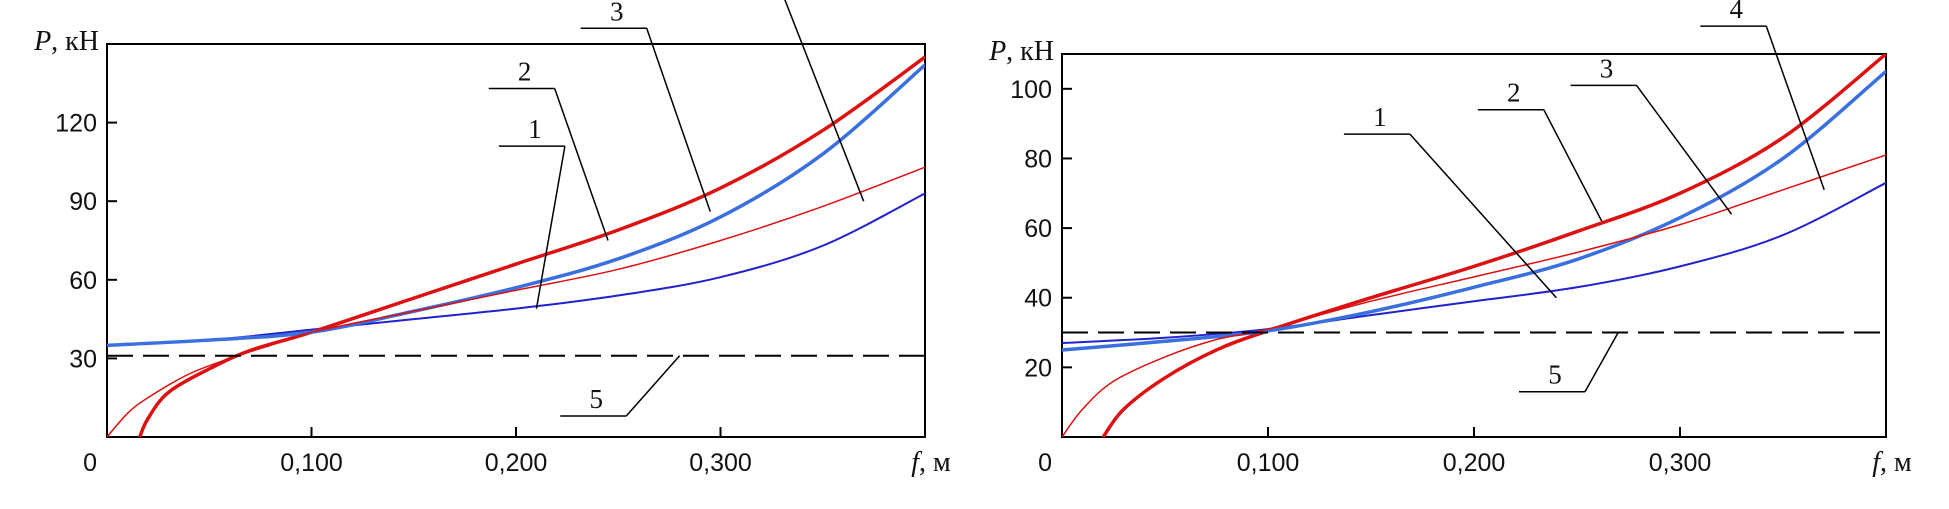 The height and width of the screenshot is (509, 1949). I want to click on y-tick-label: 40, so click(1038, 299).